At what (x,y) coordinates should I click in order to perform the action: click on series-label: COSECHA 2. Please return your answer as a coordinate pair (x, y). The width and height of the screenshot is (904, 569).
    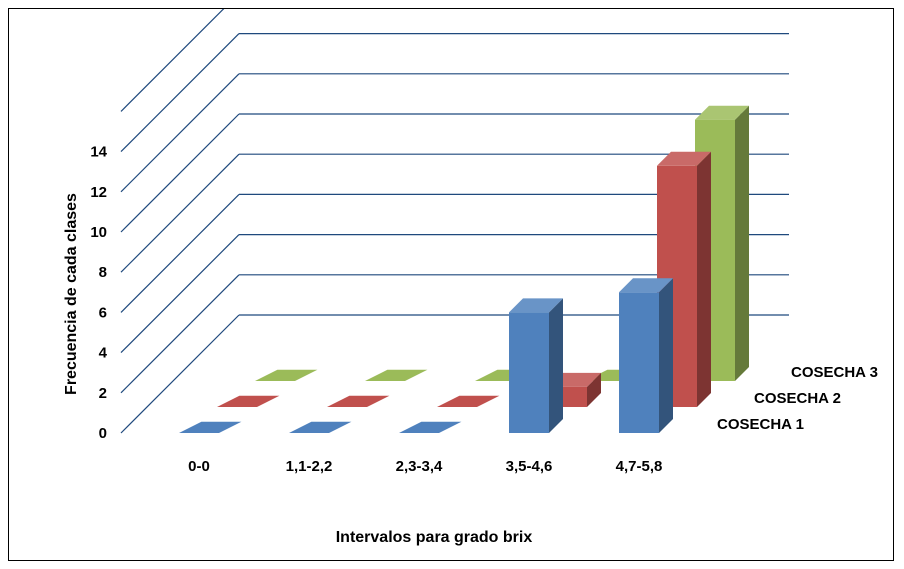
    Looking at the image, I should click on (797, 398).